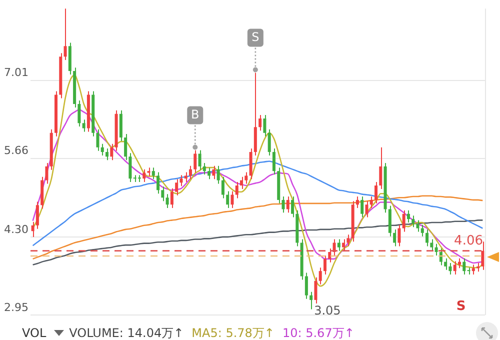  Describe the element at coordinates (327, 310) in the screenshot. I see `annotation: 3.05` at that location.